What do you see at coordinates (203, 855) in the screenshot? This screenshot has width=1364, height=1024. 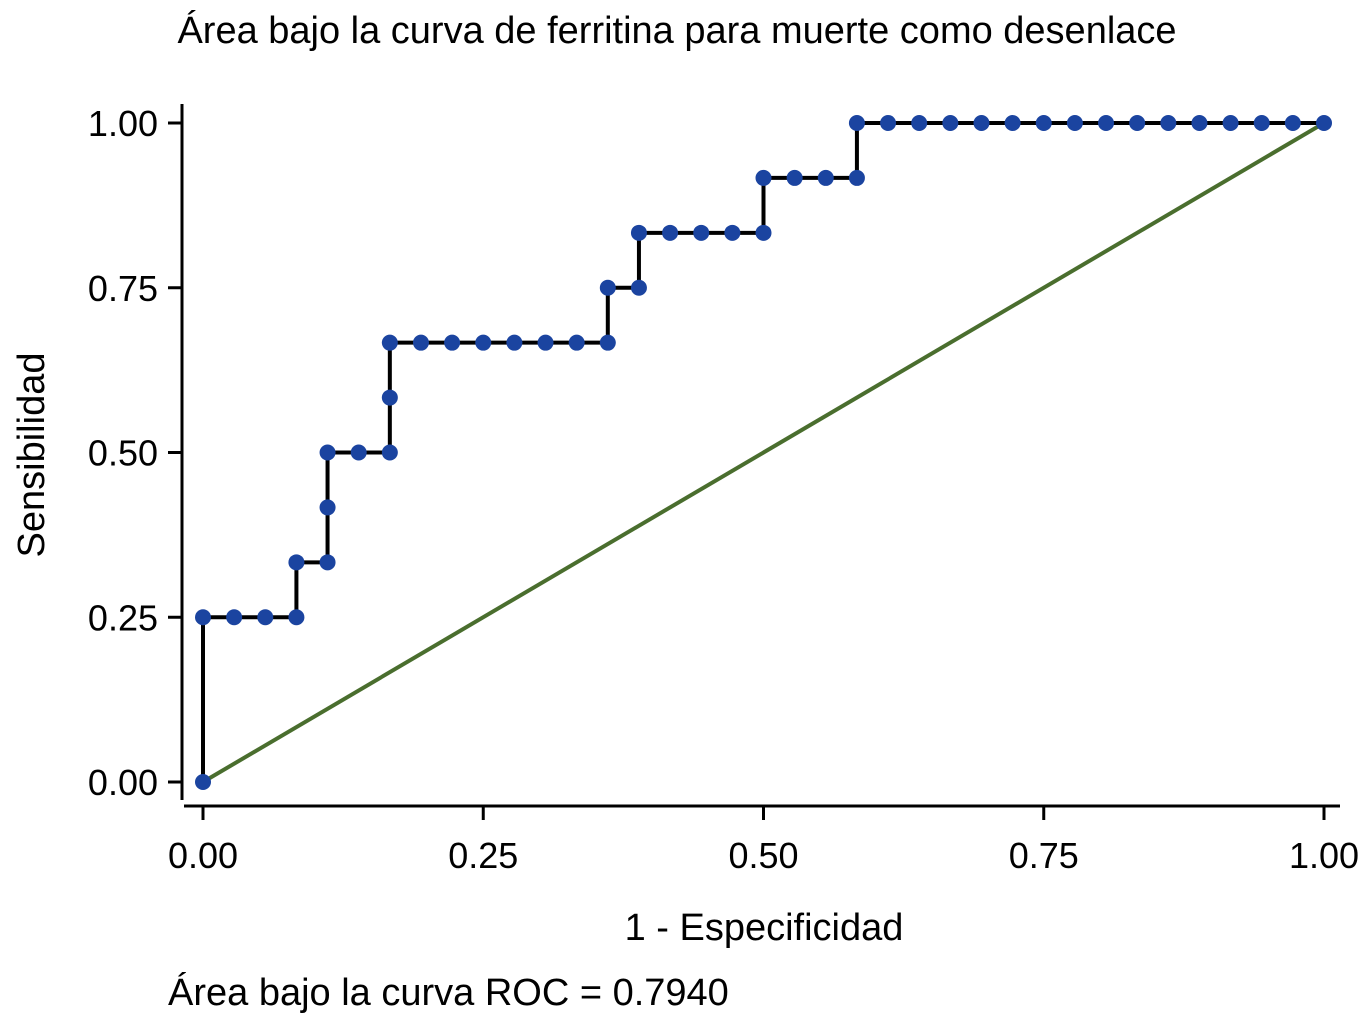 I see `x-tick-label: 0.00` at bounding box center [203, 855].